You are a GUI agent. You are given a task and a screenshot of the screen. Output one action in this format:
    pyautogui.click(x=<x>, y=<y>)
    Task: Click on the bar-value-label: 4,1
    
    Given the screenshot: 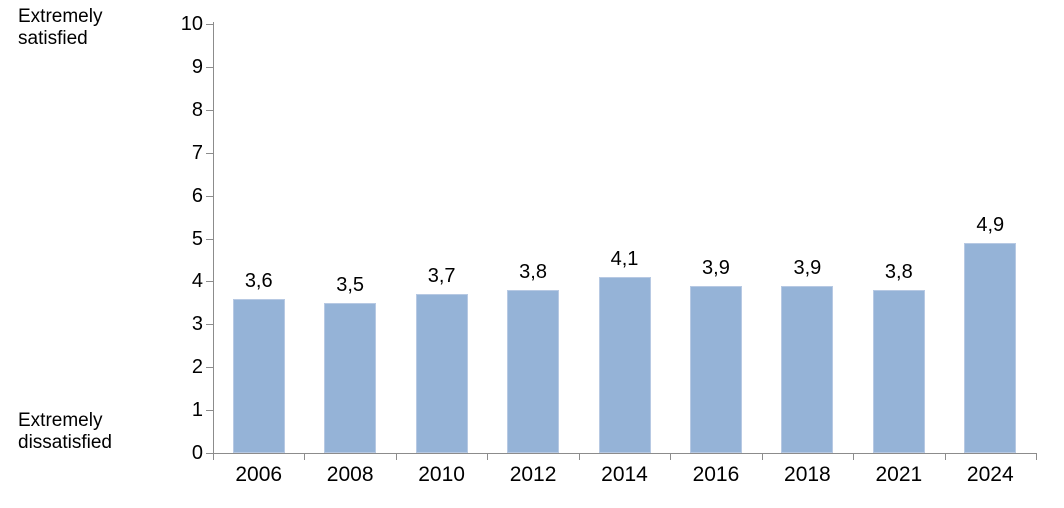 What is the action you would take?
    pyautogui.click(x=624, y=259)
    